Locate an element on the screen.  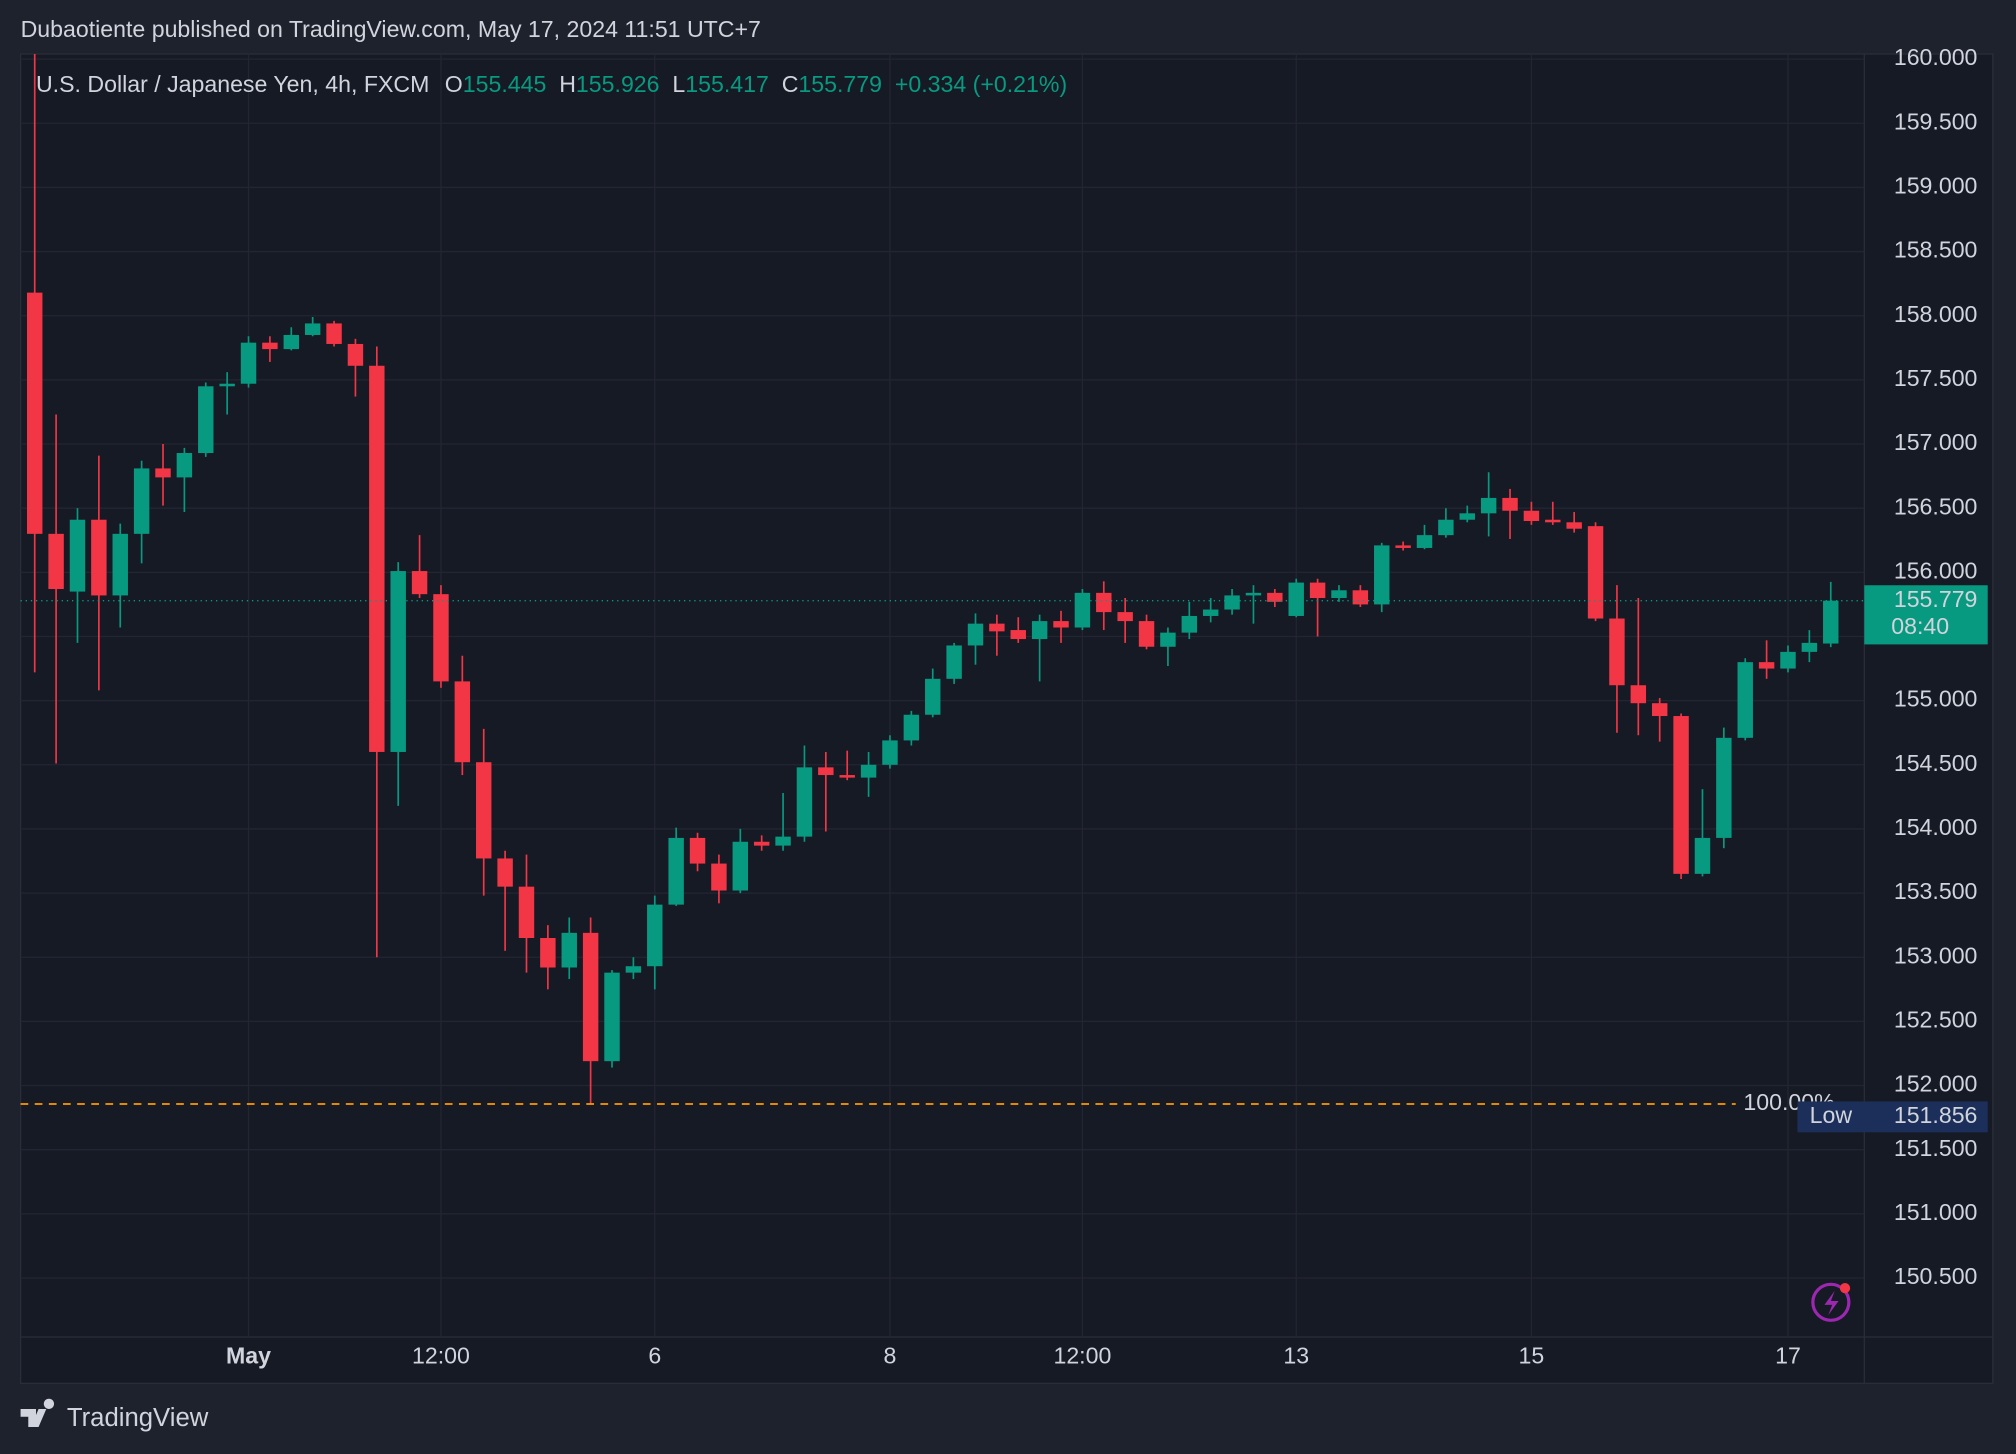
countdown-label: 08:40 is located at coordinates (1920, 626).